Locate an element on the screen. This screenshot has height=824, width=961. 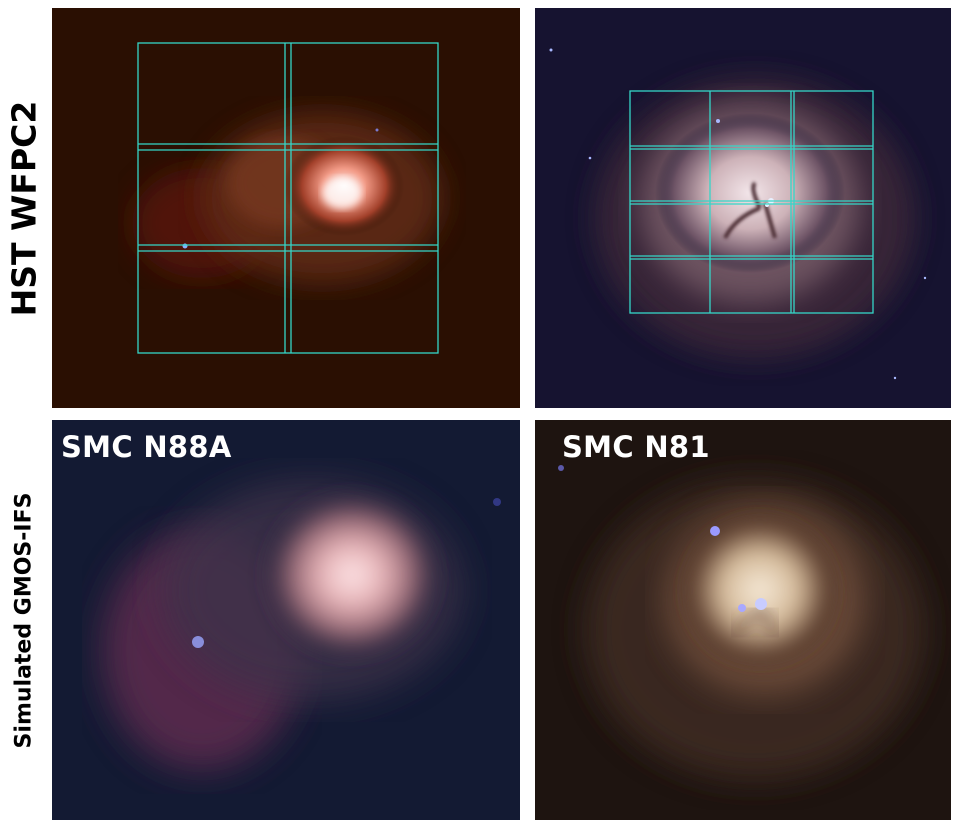
hst-n88a-nebula is located at coordinates (287, 198).